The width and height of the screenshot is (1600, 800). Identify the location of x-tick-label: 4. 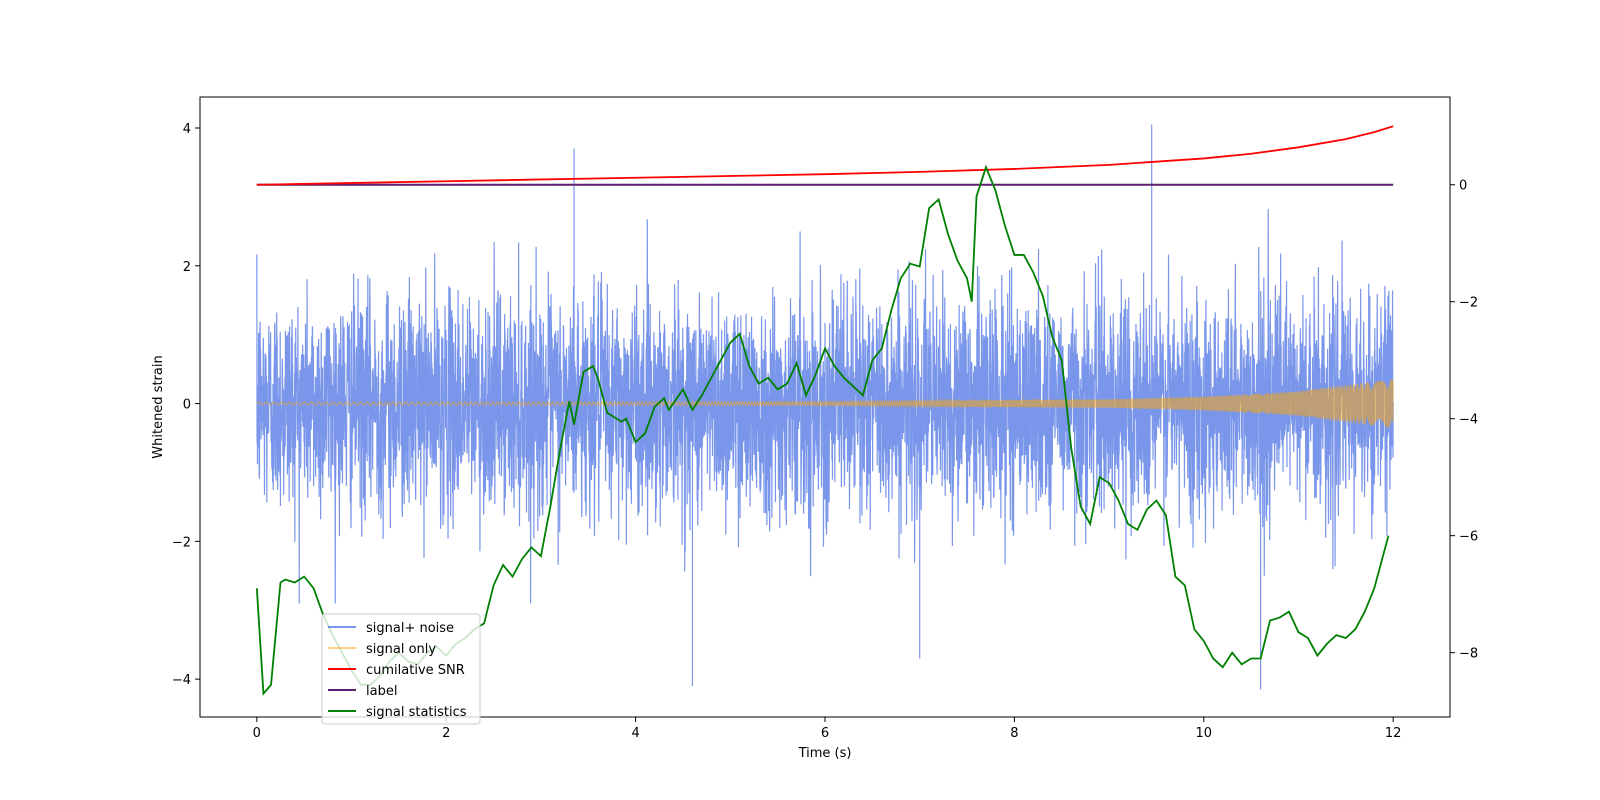
(635, 733).